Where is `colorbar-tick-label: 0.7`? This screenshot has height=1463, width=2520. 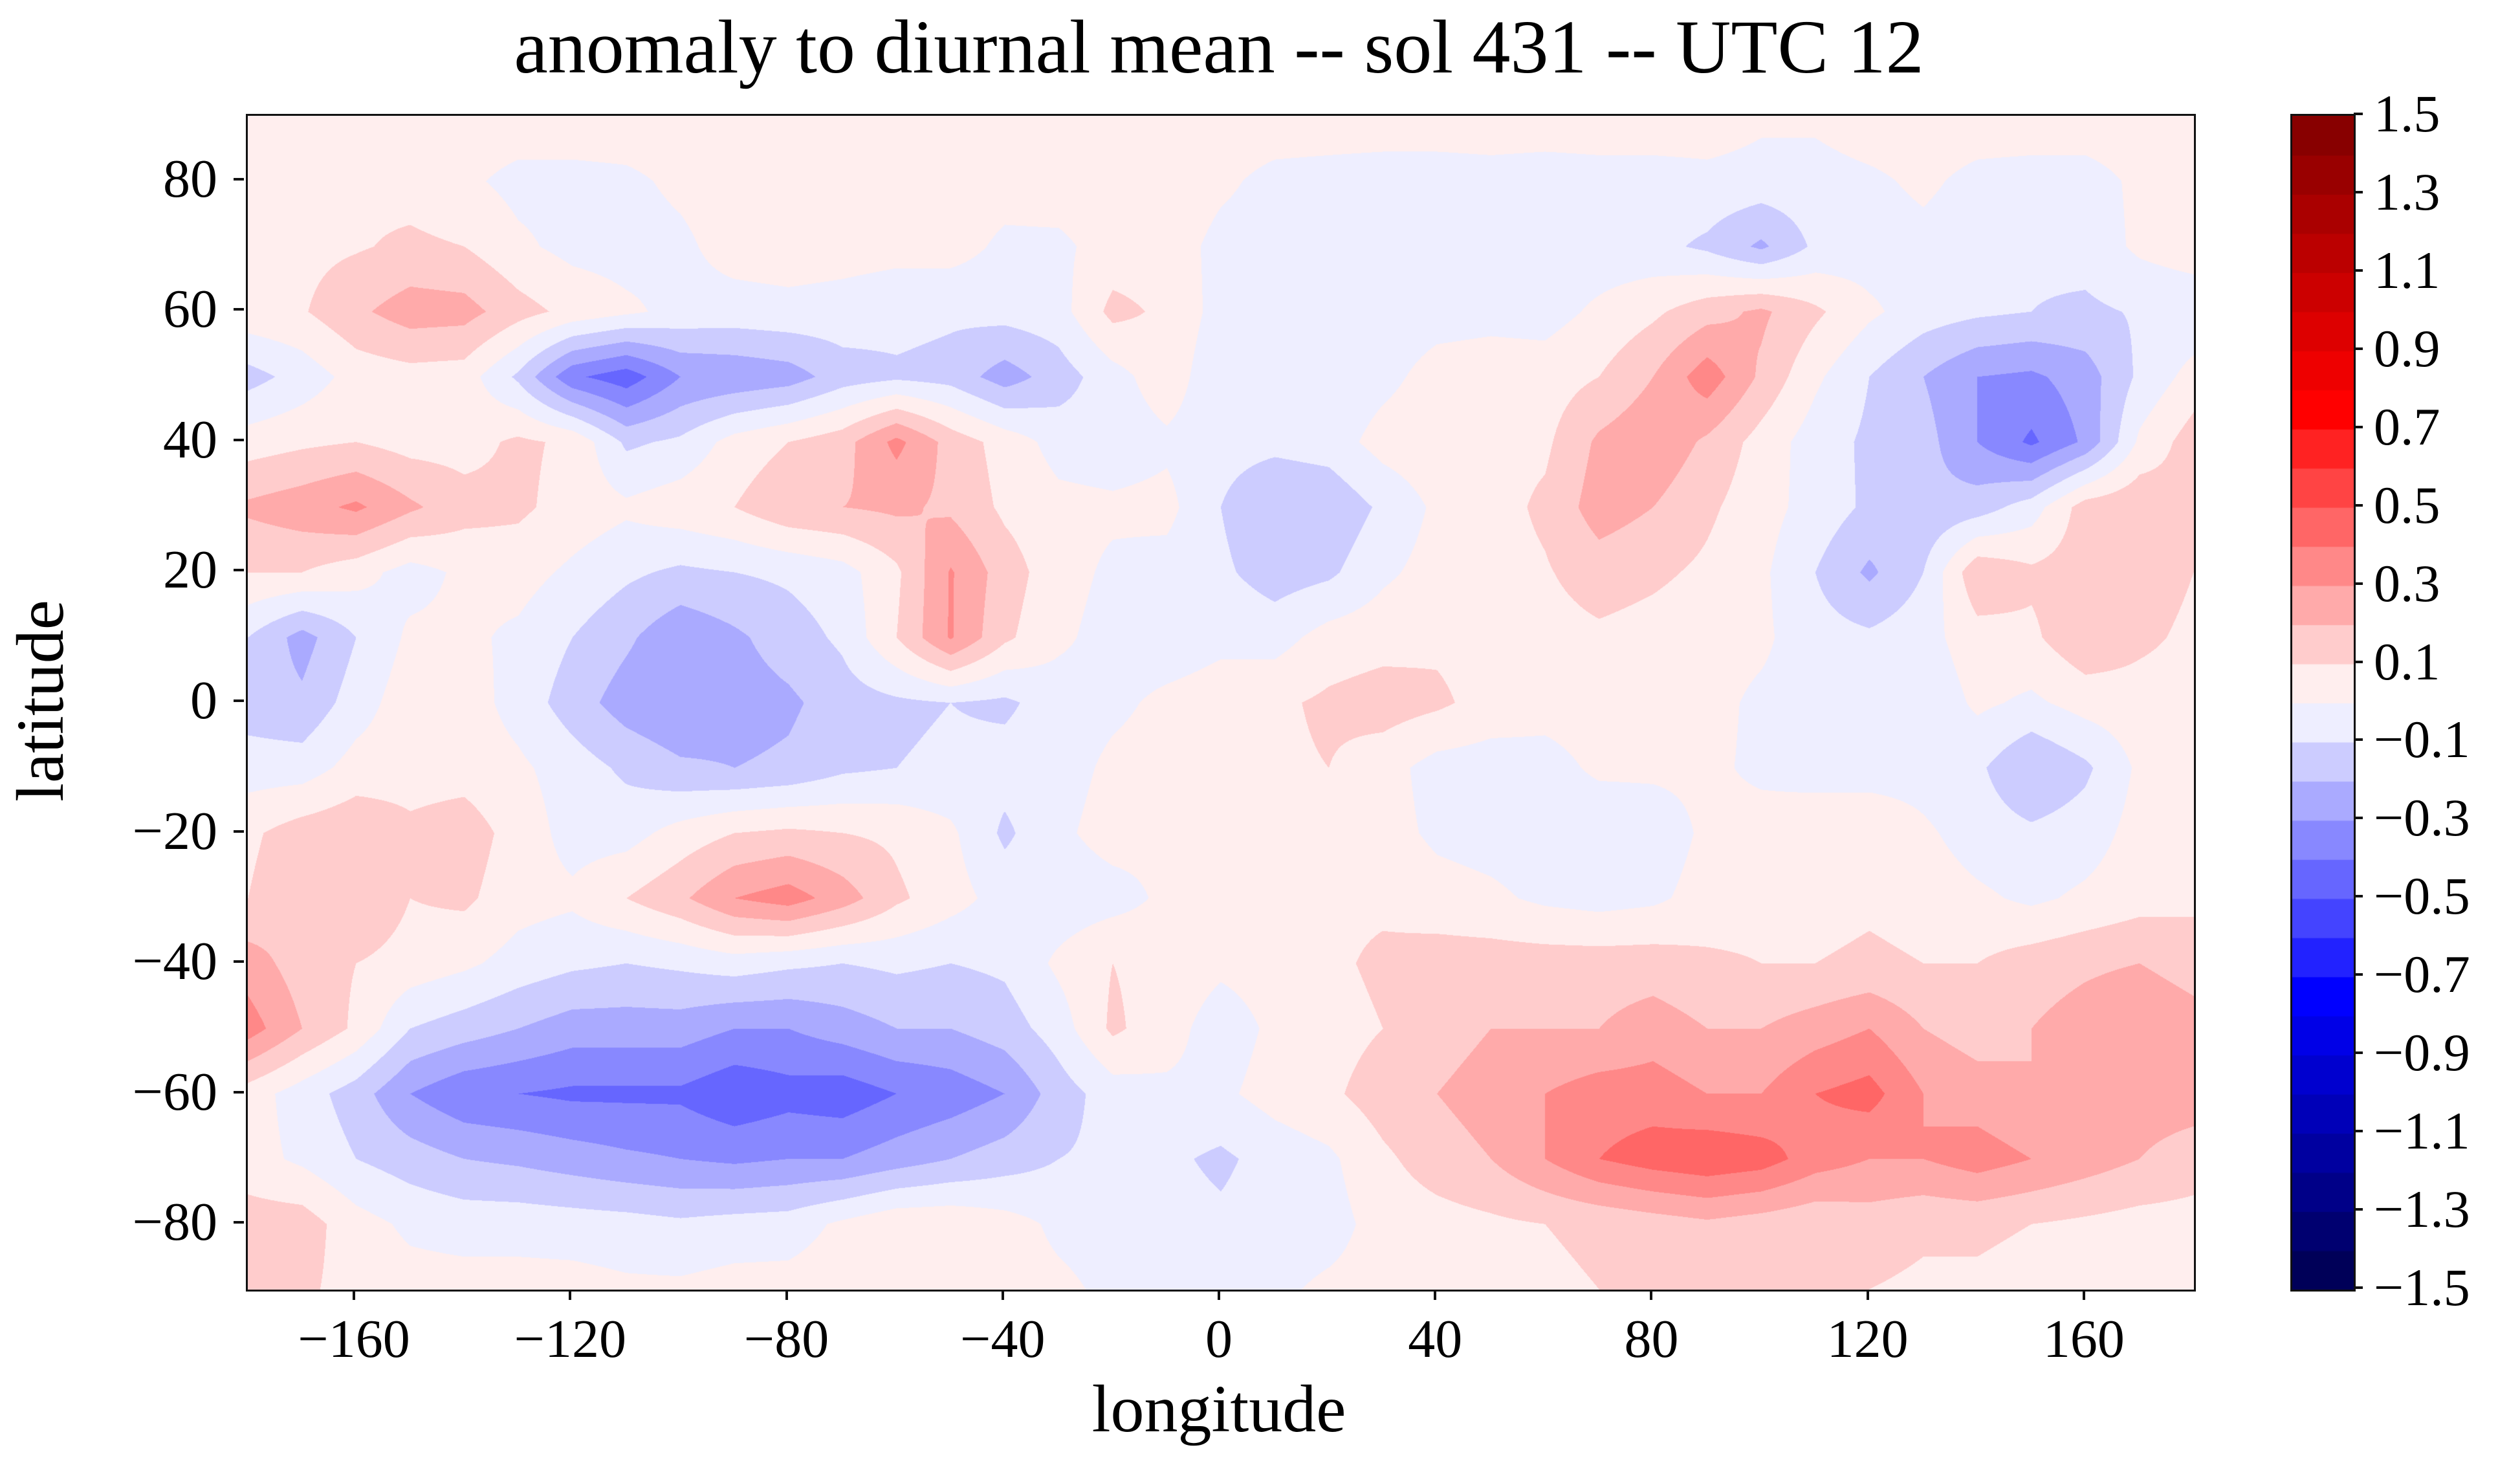
colorbar-tick-label: 0.7 is located at coordinates (2407, 426).